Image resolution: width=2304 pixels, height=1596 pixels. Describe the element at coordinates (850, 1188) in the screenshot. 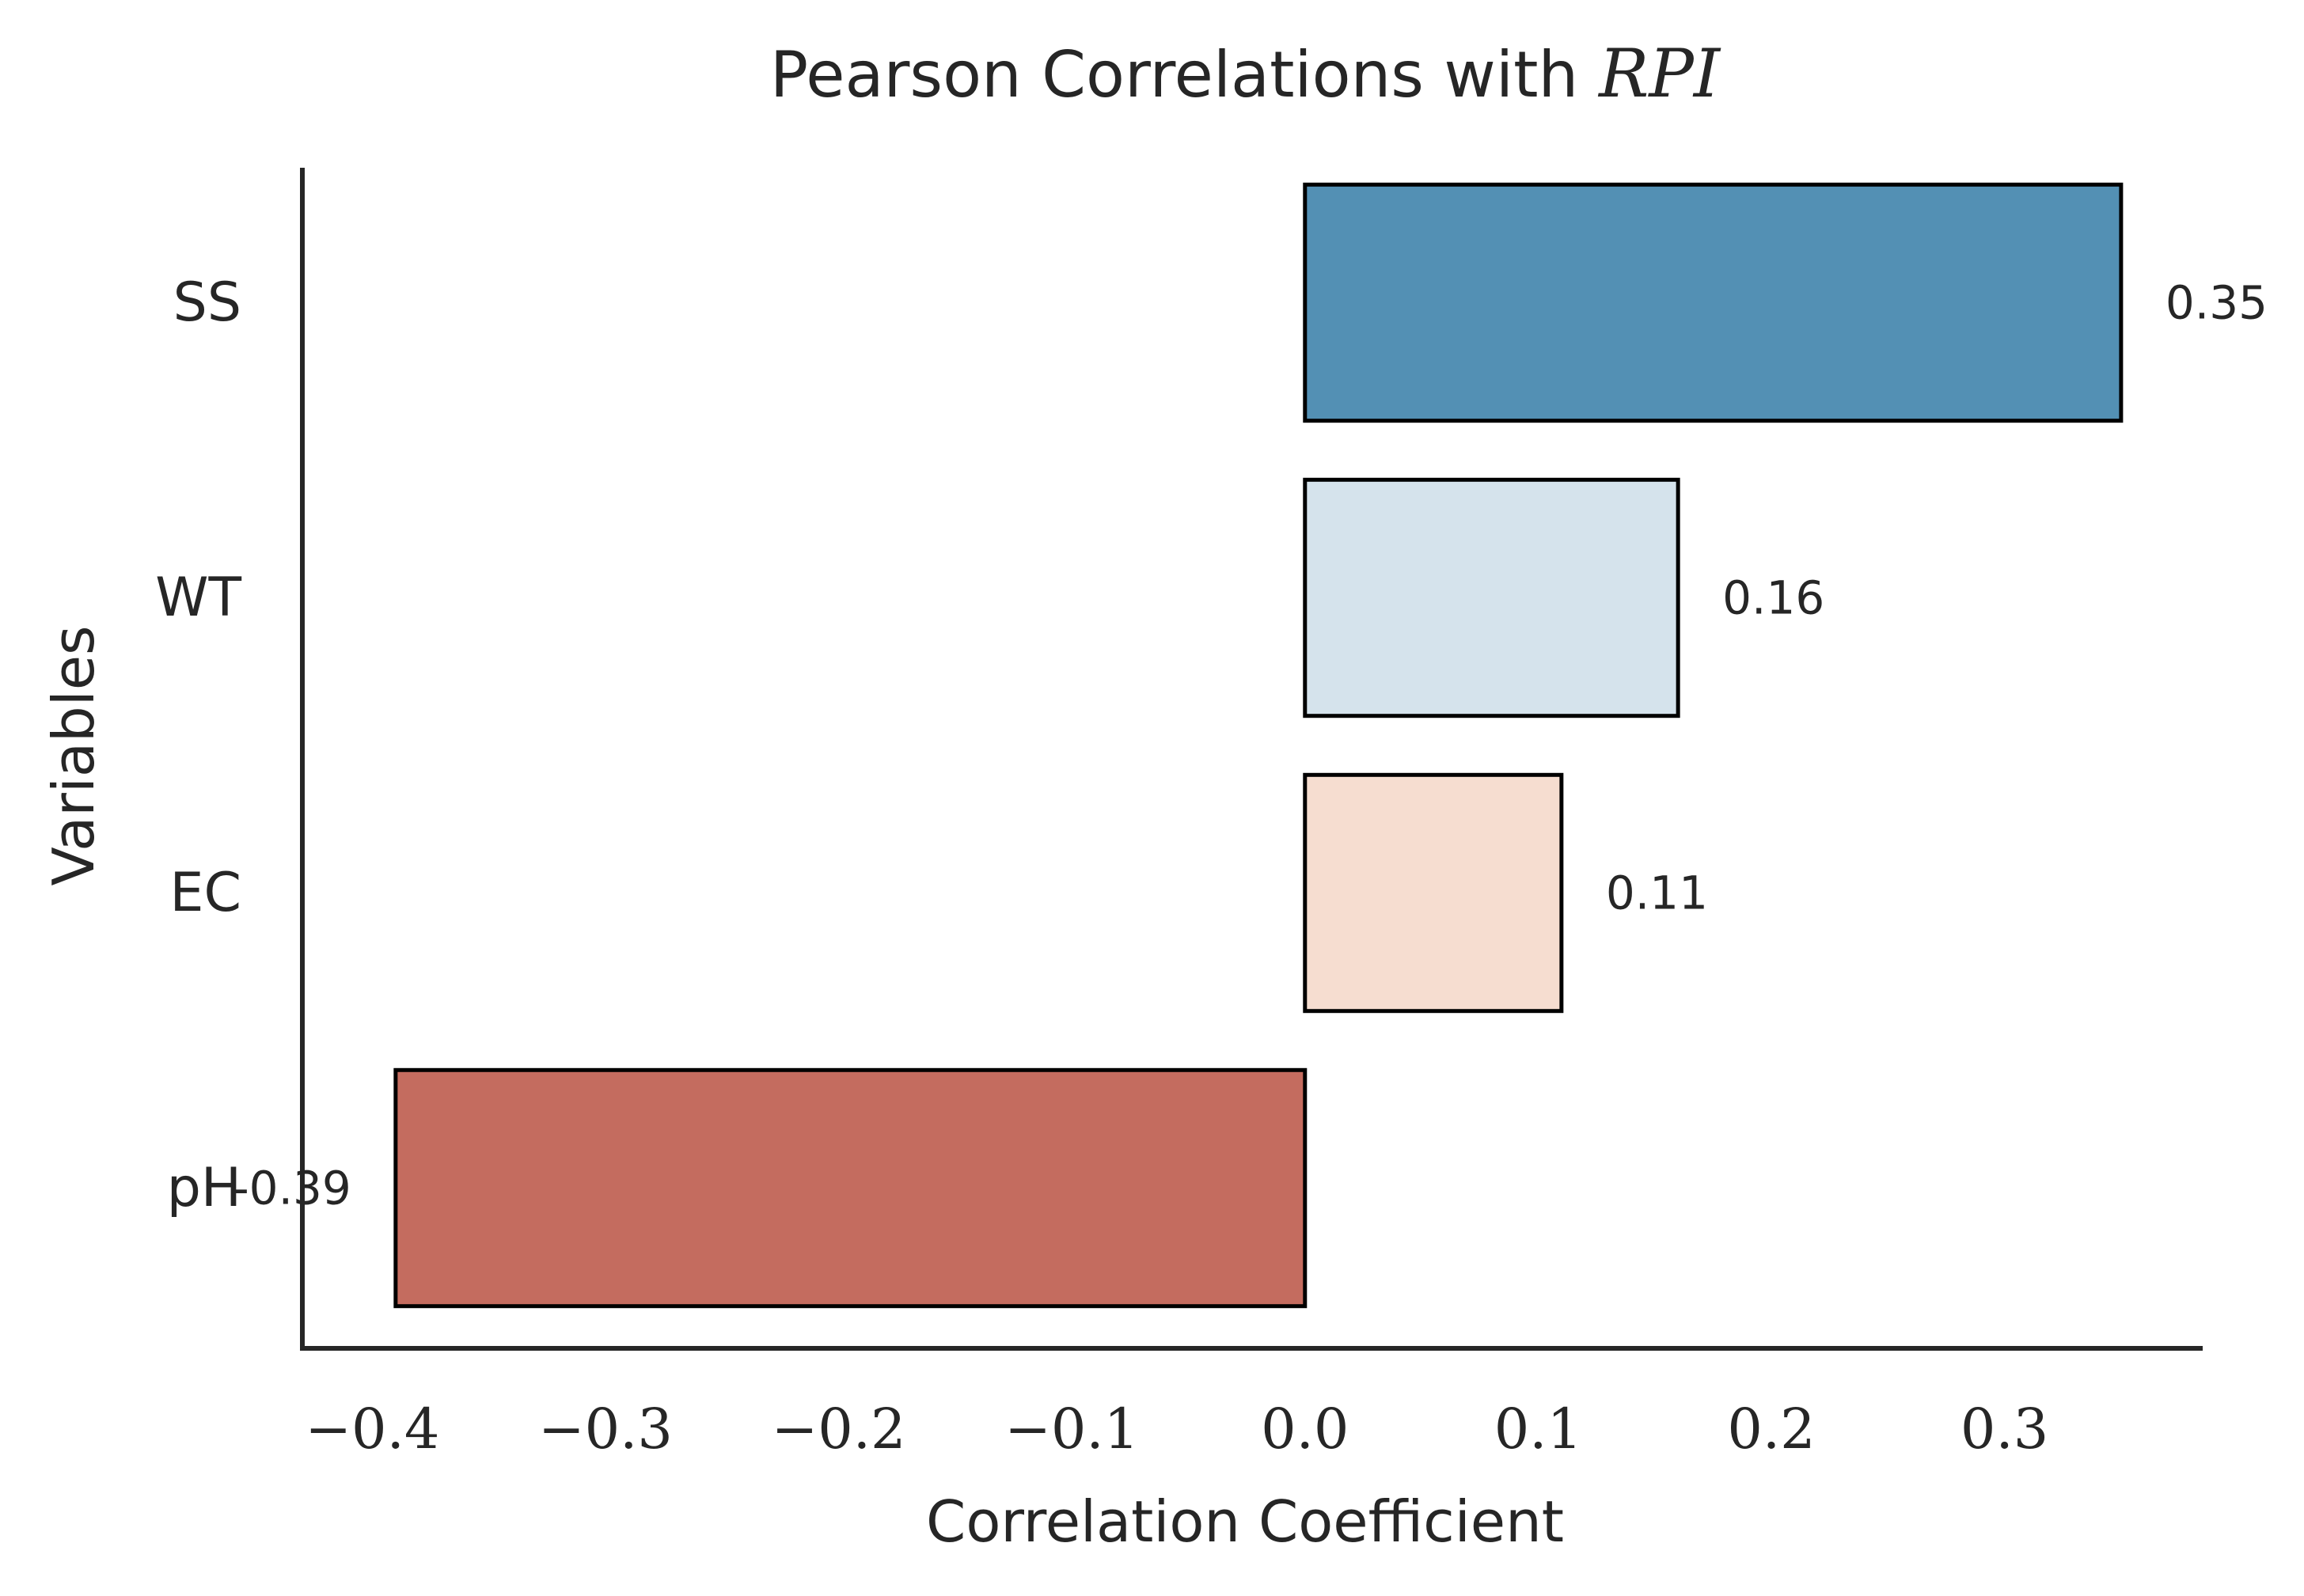

I see `bar-ph` at that location.